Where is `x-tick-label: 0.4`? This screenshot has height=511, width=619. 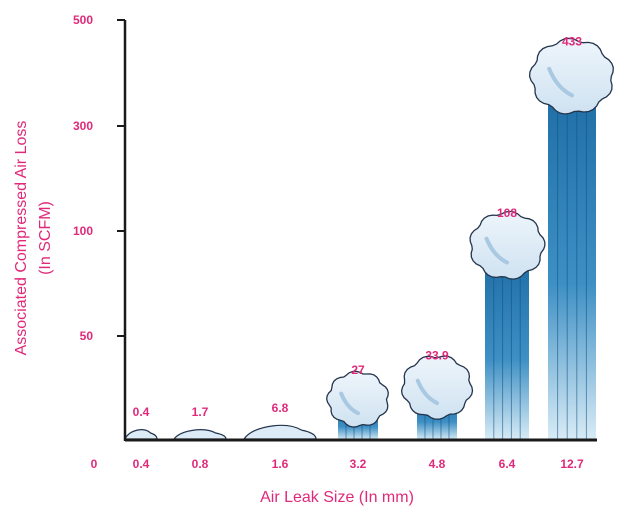
x-tick-label: 0.4 is located at coordinates (141, 464).